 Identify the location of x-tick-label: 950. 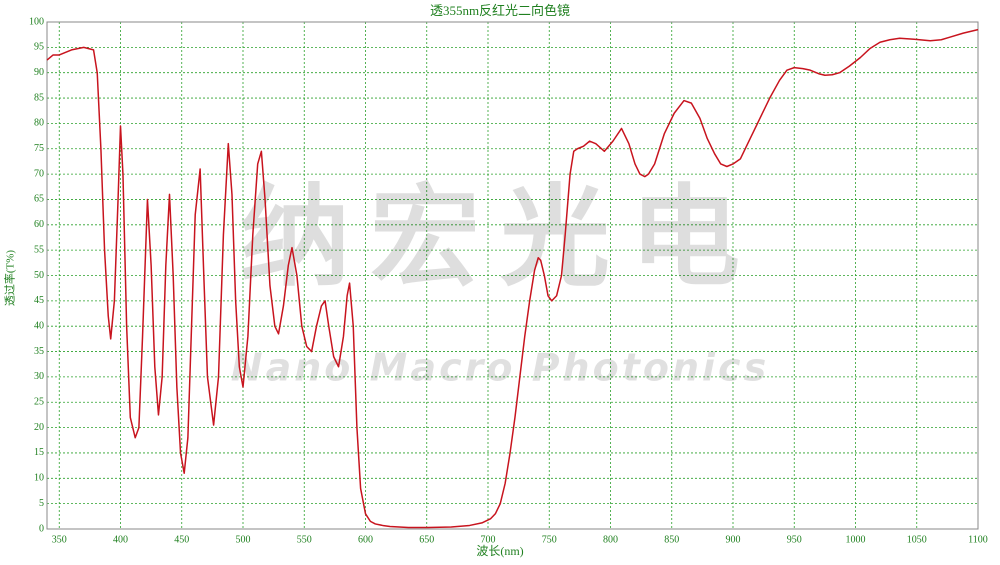
(794, 539).